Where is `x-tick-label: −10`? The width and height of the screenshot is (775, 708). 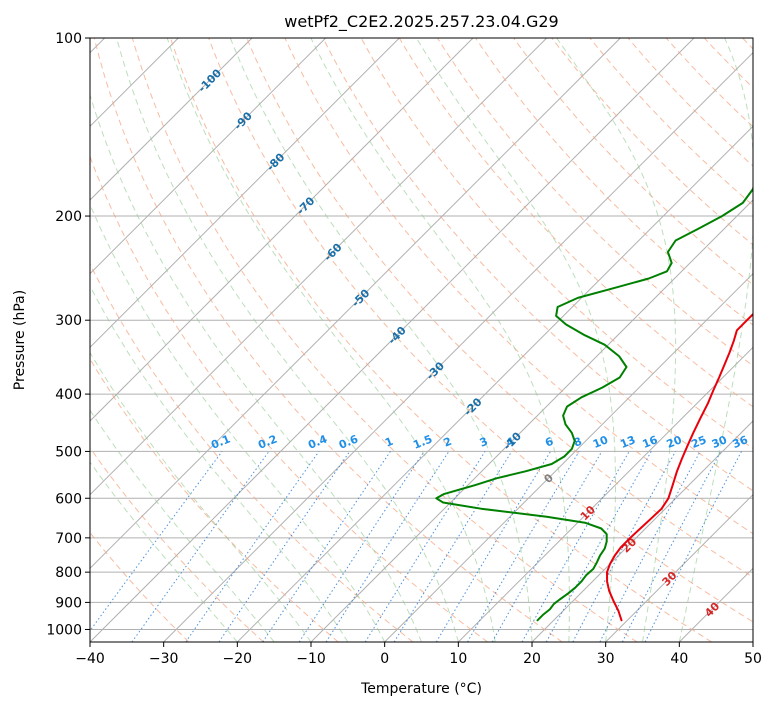
x-tick-label: −10 is located at coordinates (311, 659).